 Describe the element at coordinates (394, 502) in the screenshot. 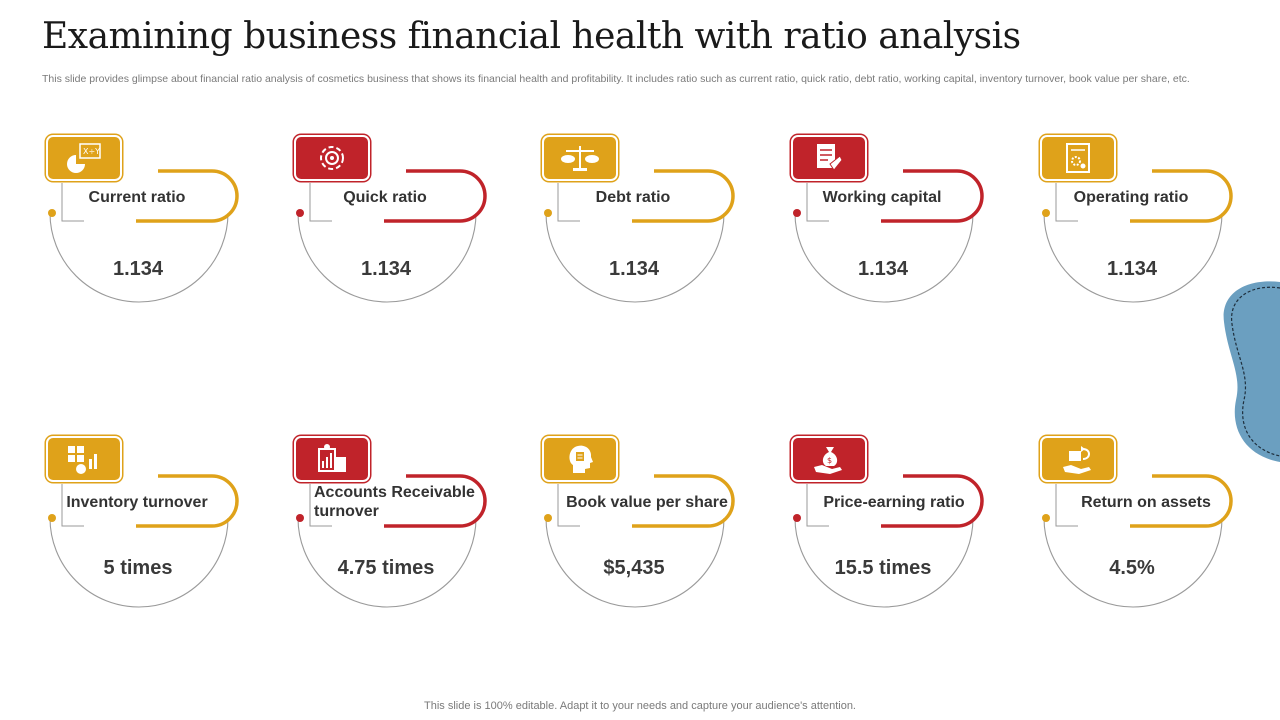

I see `ratio-label: Accounts Receivable turnover` at that location.